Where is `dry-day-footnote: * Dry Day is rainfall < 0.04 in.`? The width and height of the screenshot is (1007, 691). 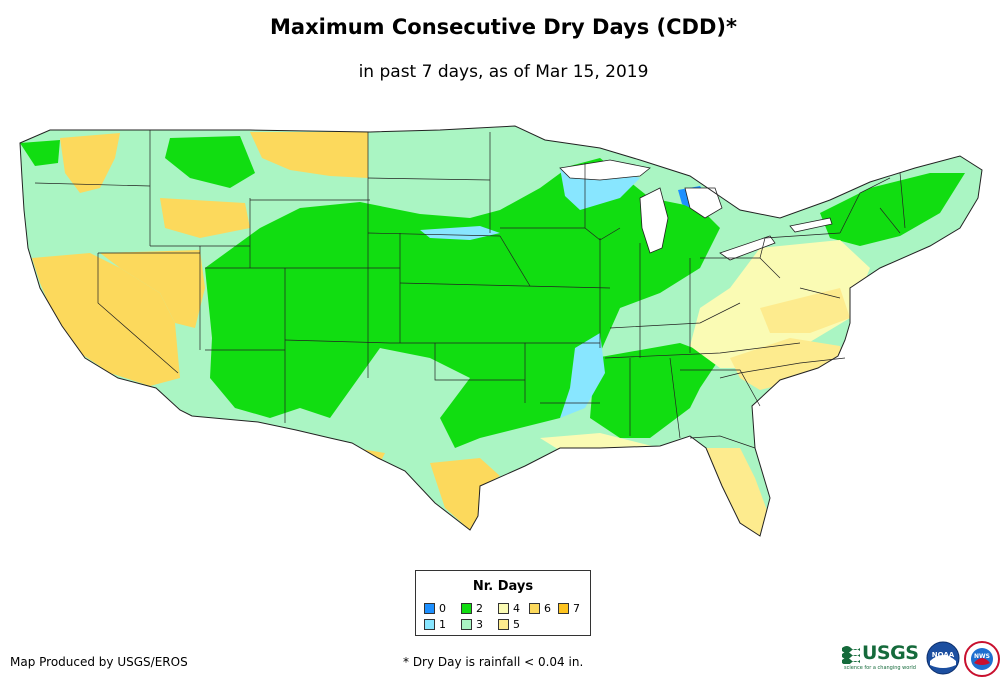 dry-day-footnote: * Dry Day is rainfall < 0.04 in. is located at coordinates (493, 662).